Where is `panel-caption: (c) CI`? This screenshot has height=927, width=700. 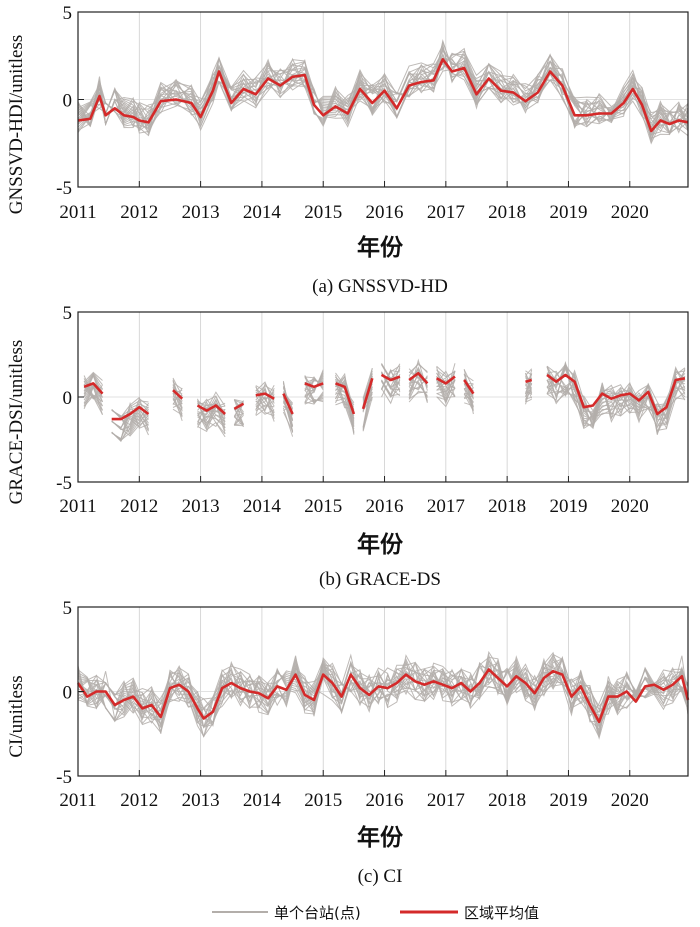 panel-caption: (c) CI is located at coordinates (380, 876).